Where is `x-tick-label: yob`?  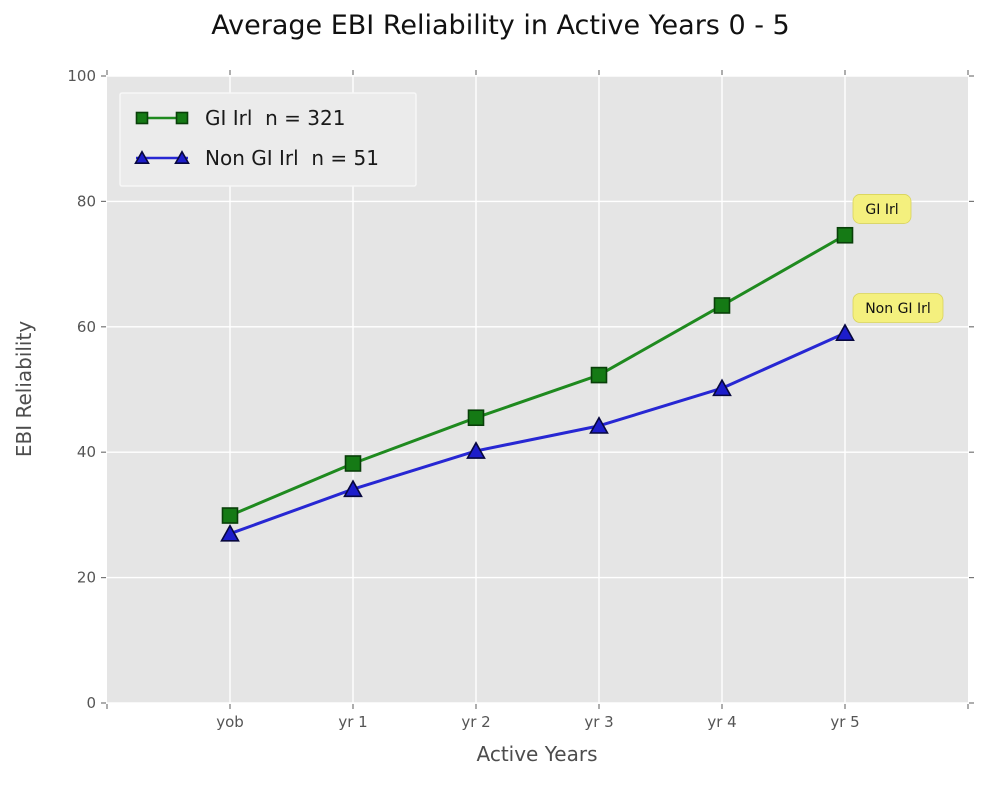
x-tick-label: yob is located at coordinates (230, 722).